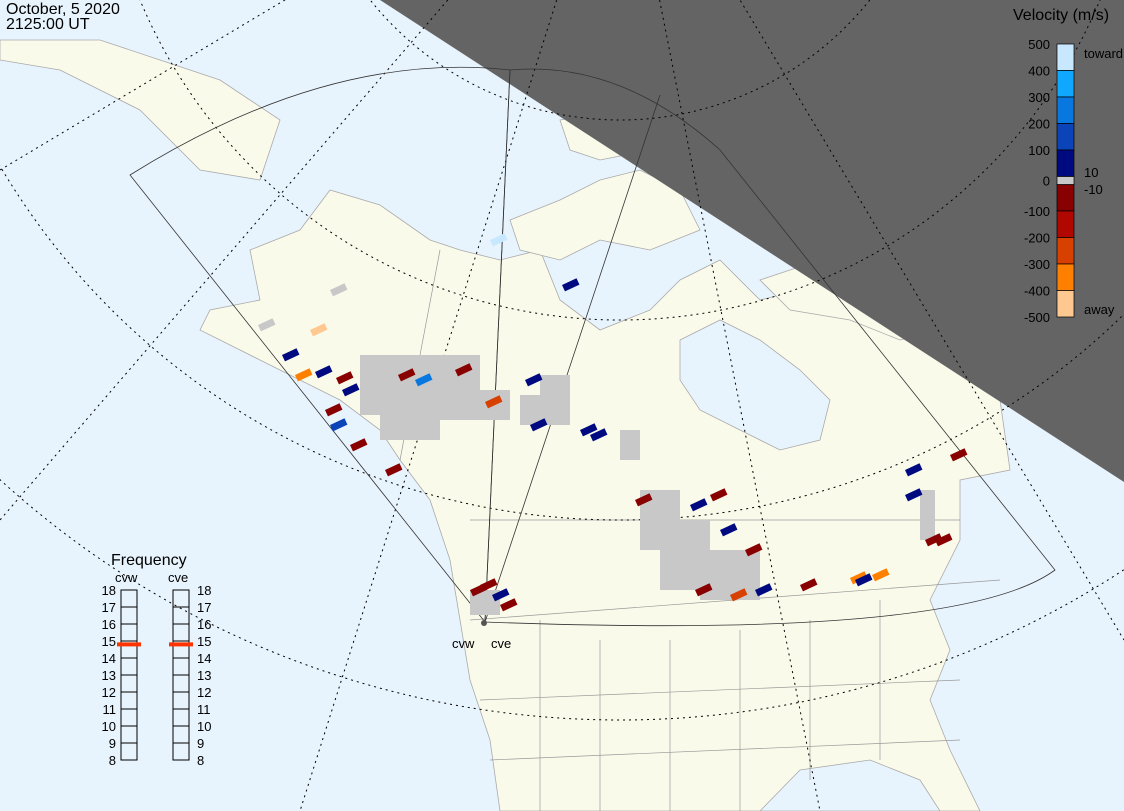  I want to click on colorbar-tick: 300, so click(1039, 97).